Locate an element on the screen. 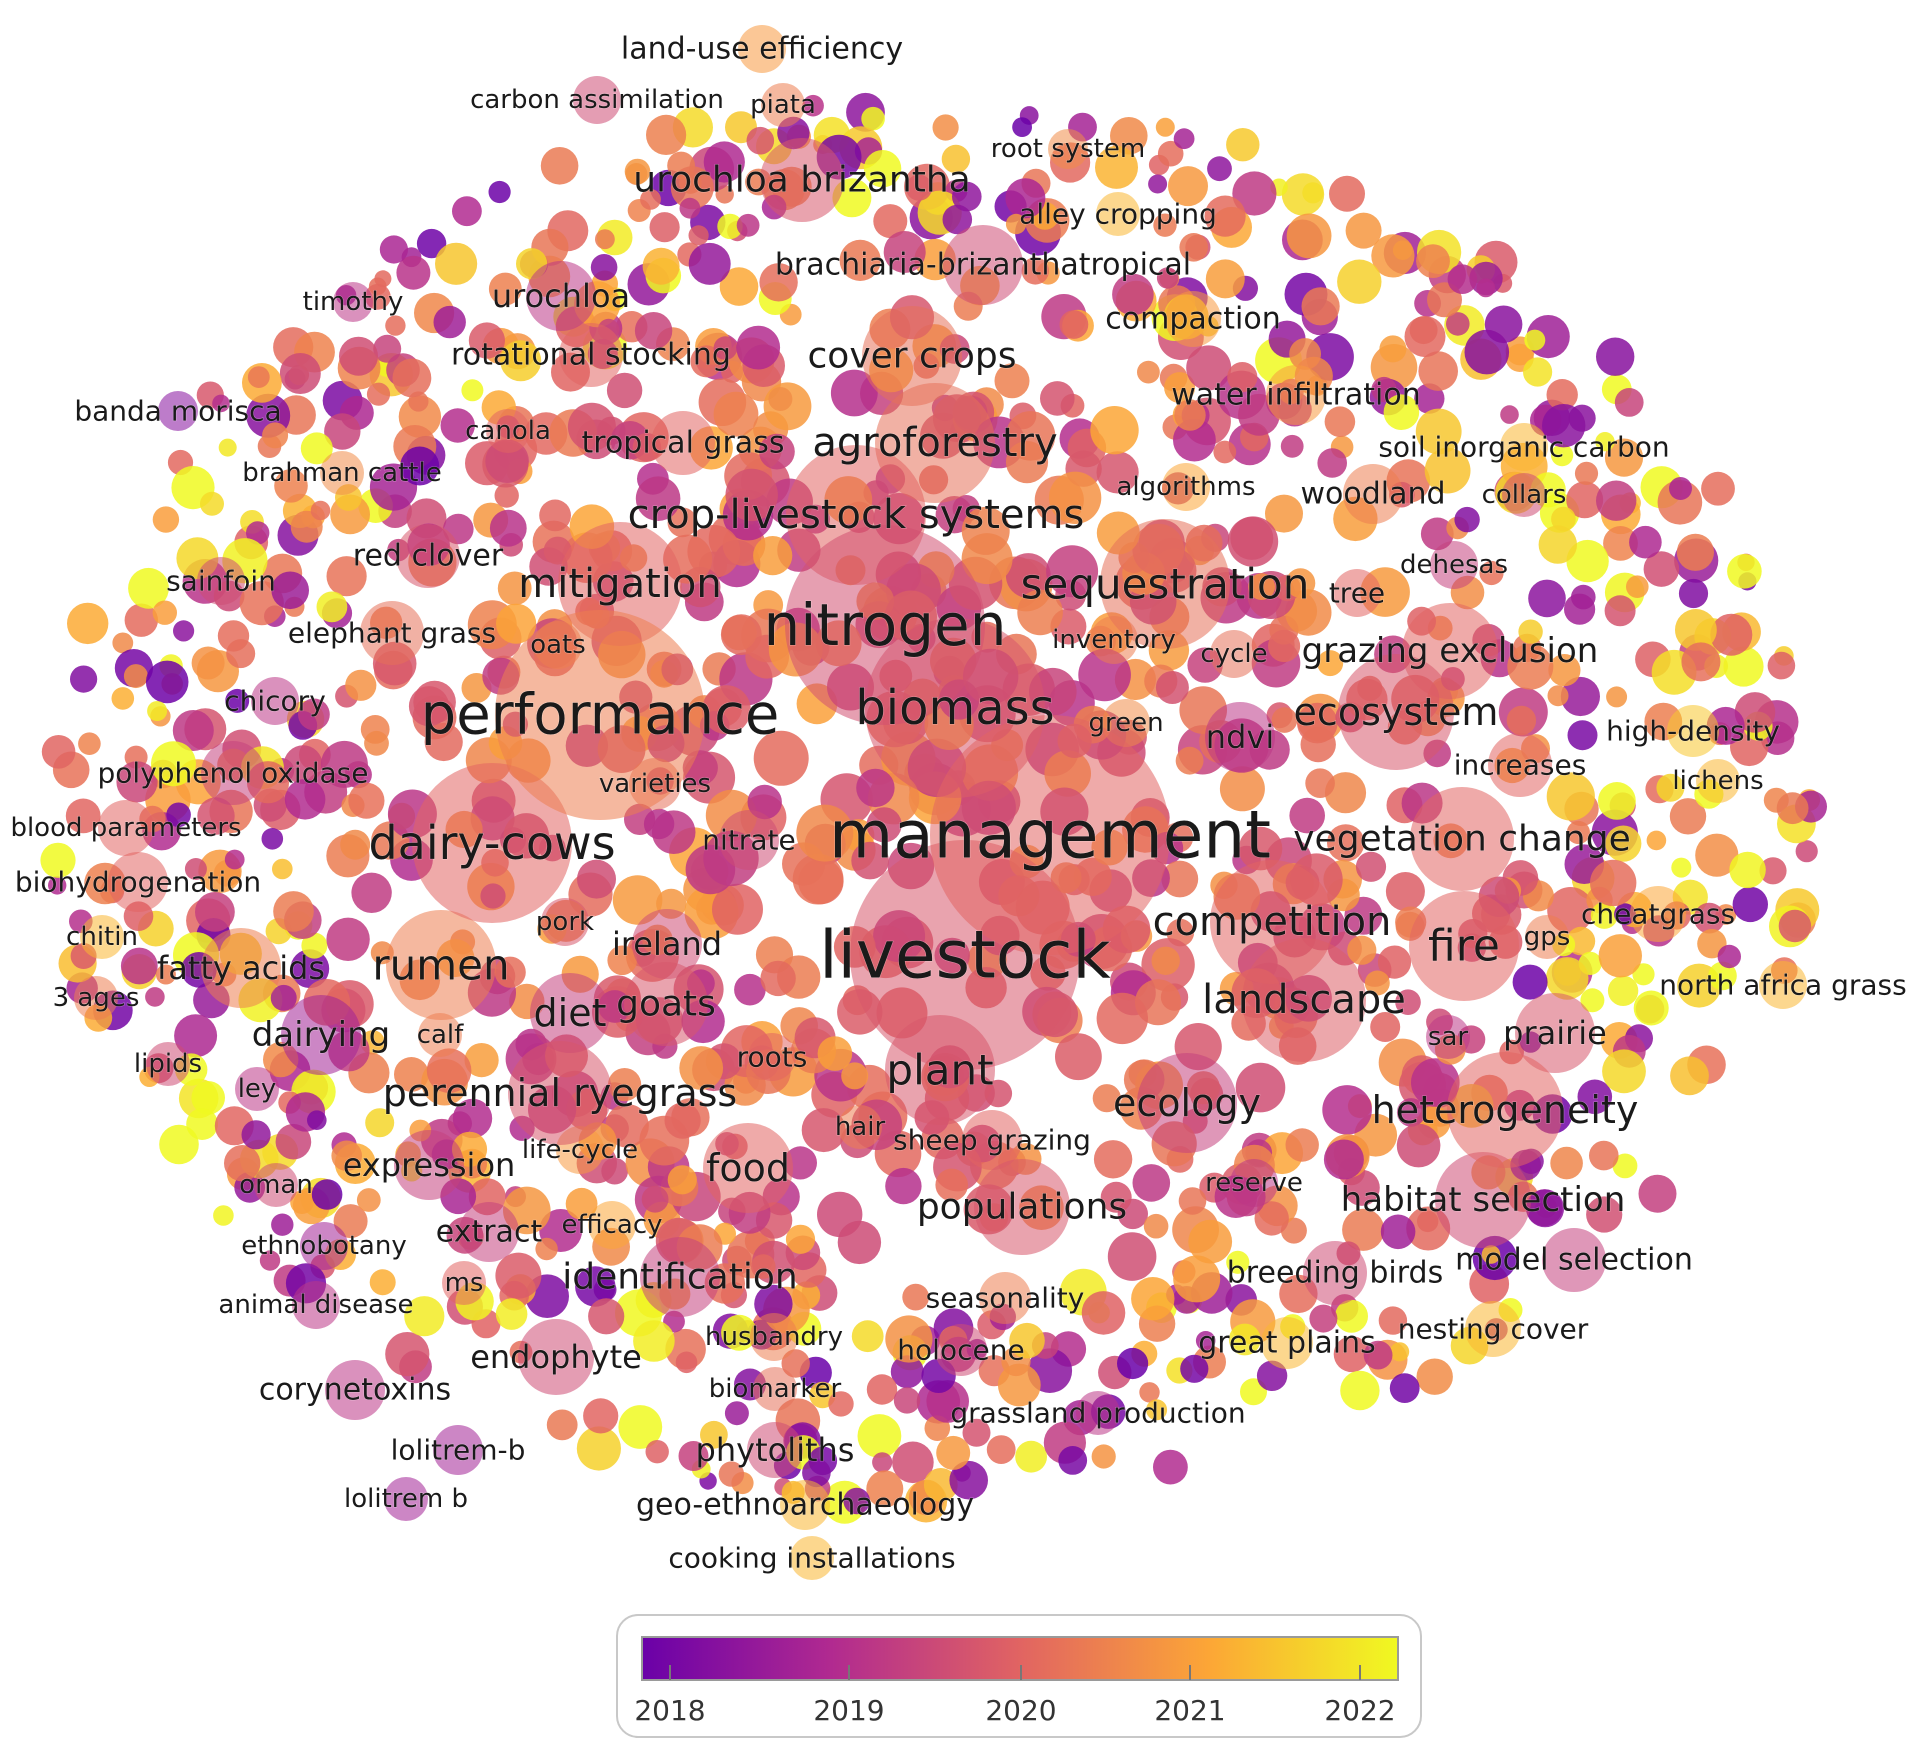 The image size is (1907, 1742). term-label: cooking installations is located at coordinates (812, 1558).